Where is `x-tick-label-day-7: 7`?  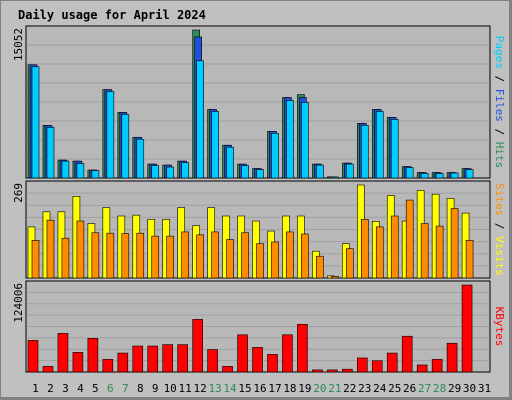 x-tick-label-day-7: 7 is located at coordinates (125, 388).